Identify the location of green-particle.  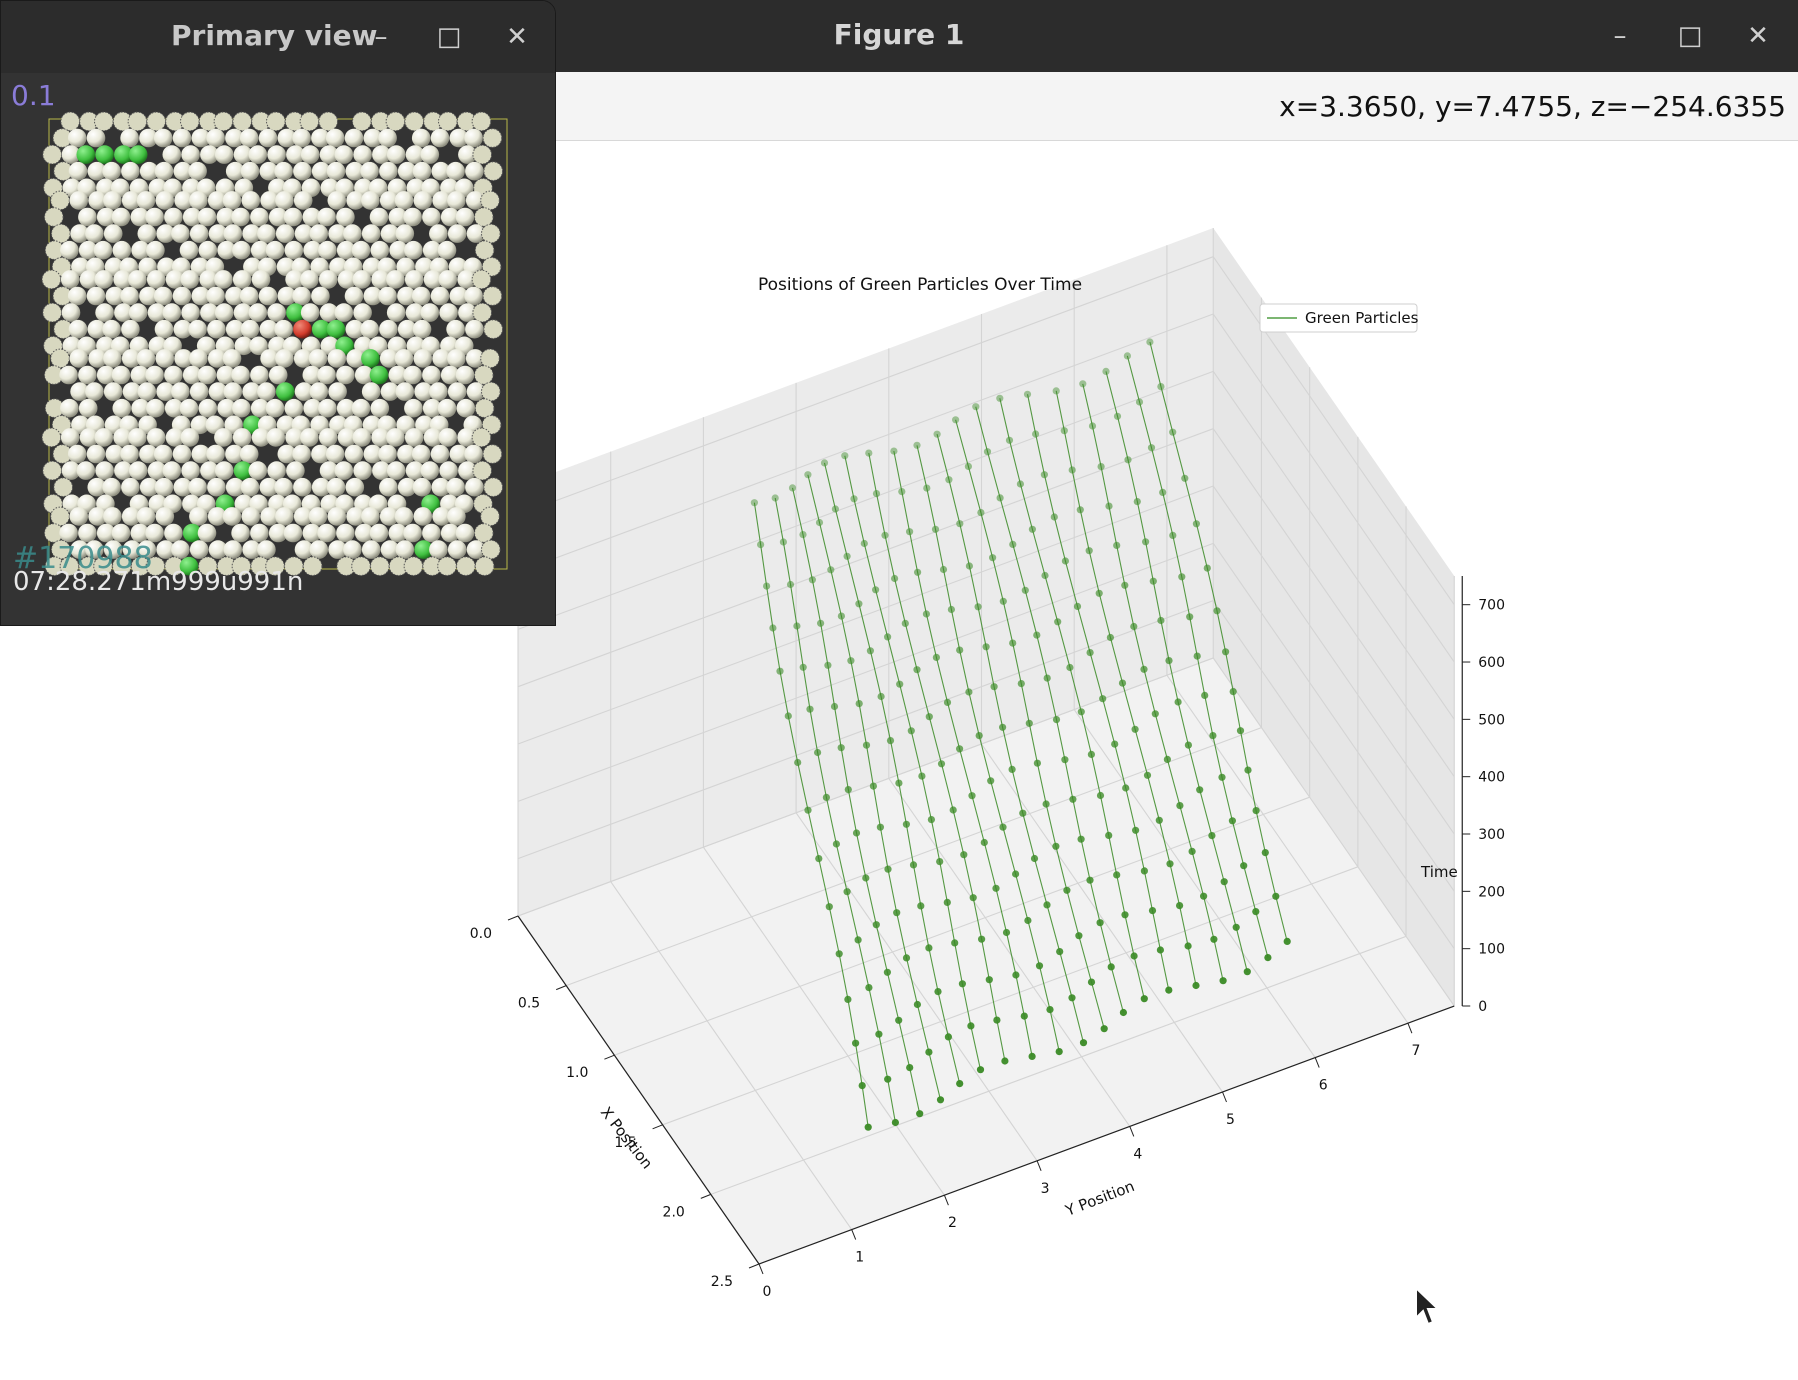
(192, 533).